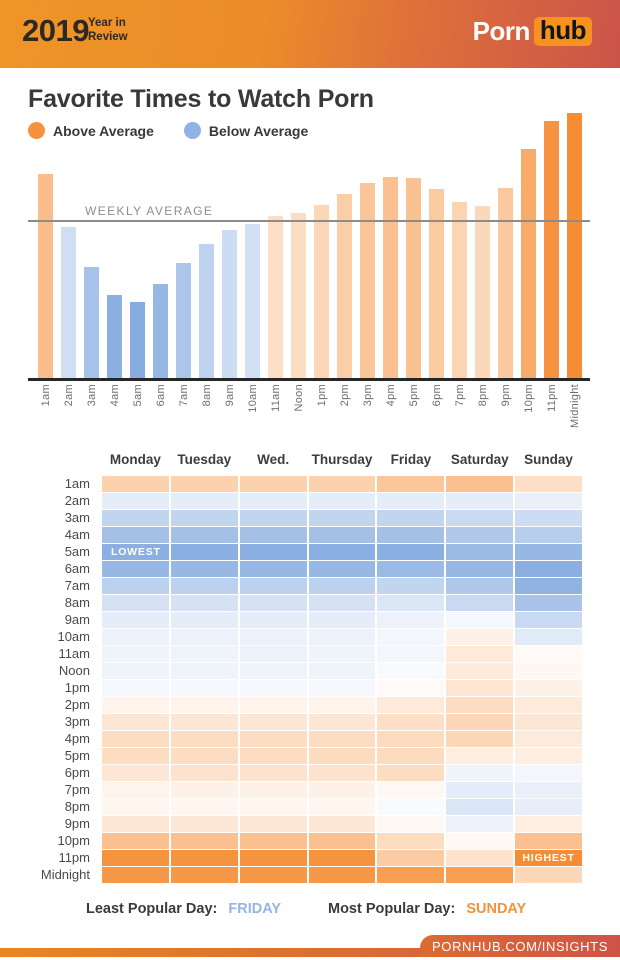 Image resolution: width=620 pixels, height=960 pixels. I want to click on heatmap-cell-thursday-11am, so click(342, 654).